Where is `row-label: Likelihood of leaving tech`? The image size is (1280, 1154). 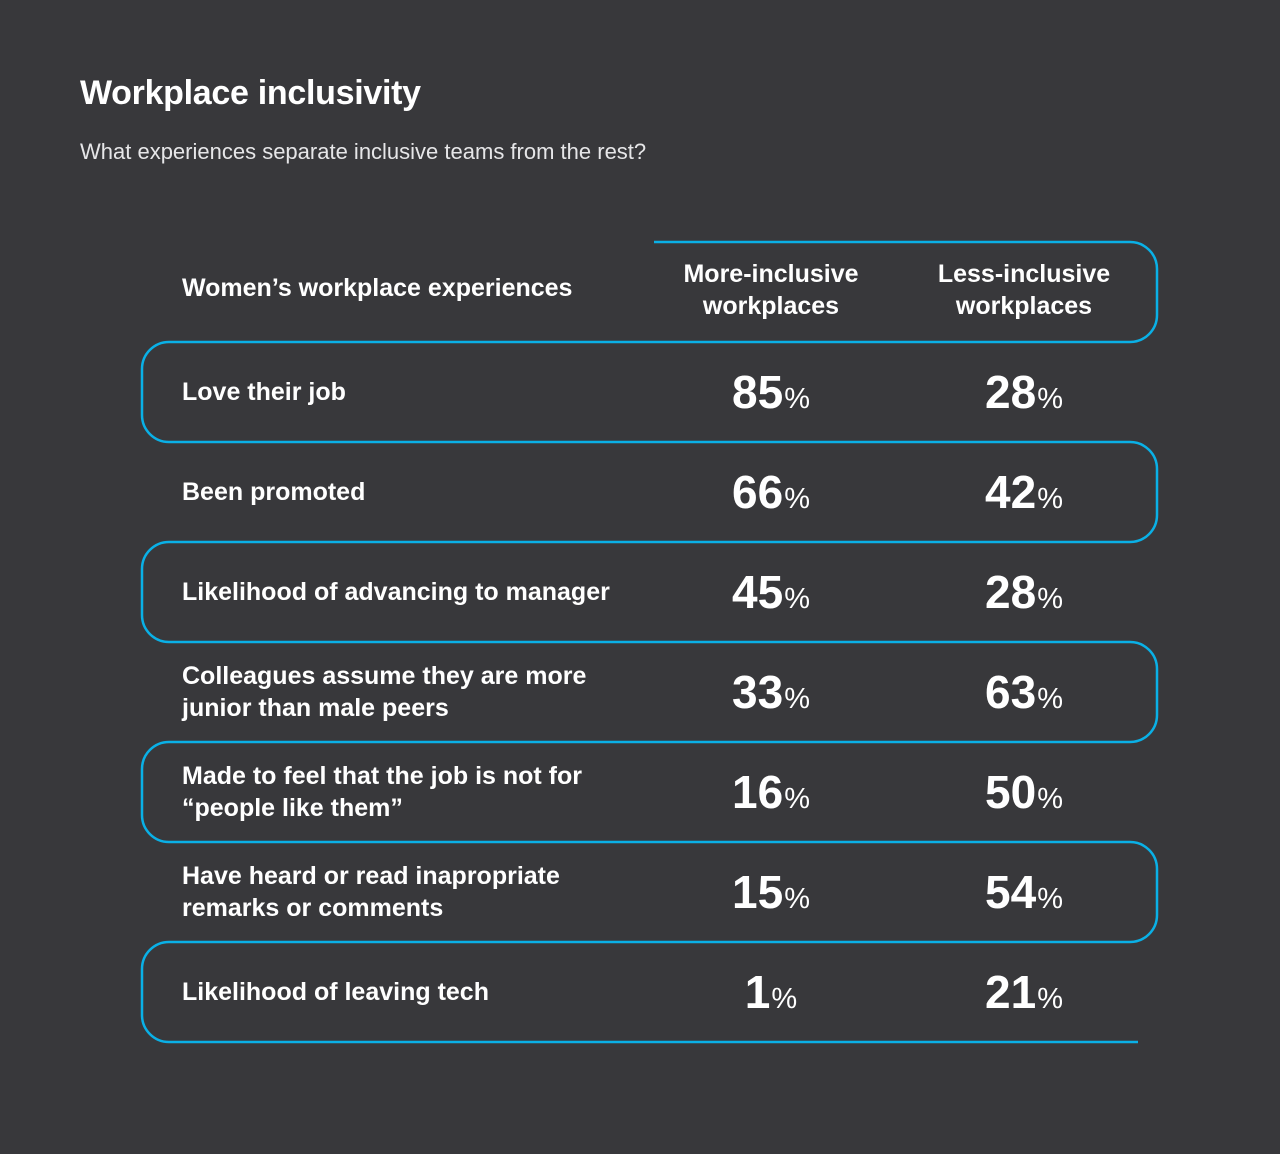 row-label: Likelihood of leaving tech is located at coordinates (335, 992).